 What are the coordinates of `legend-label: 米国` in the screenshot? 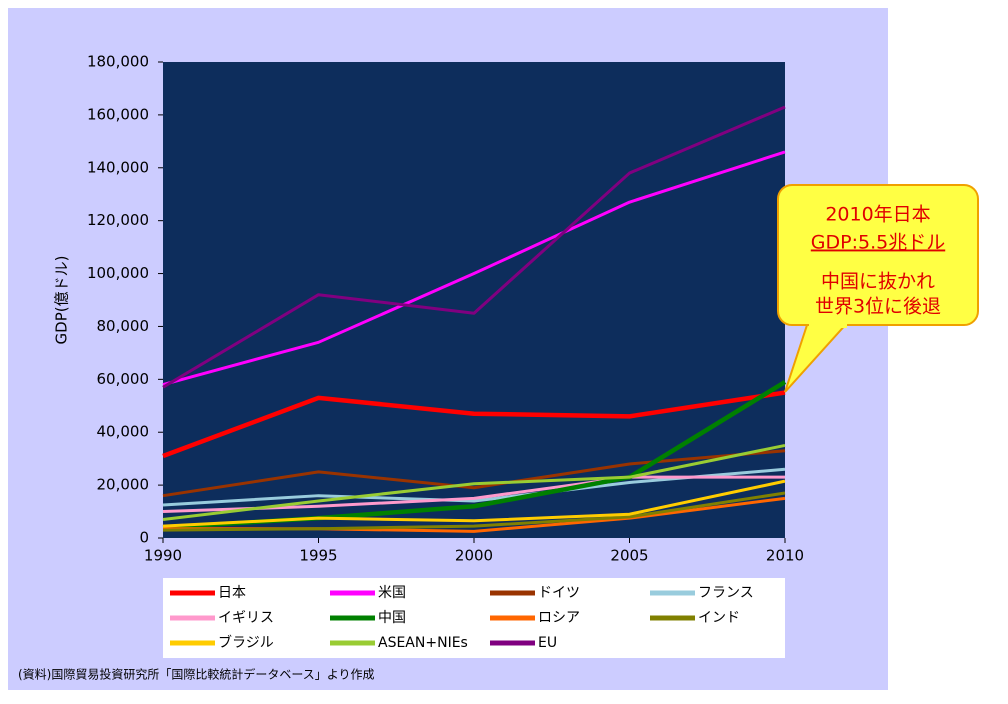 It's located at (392, 593).